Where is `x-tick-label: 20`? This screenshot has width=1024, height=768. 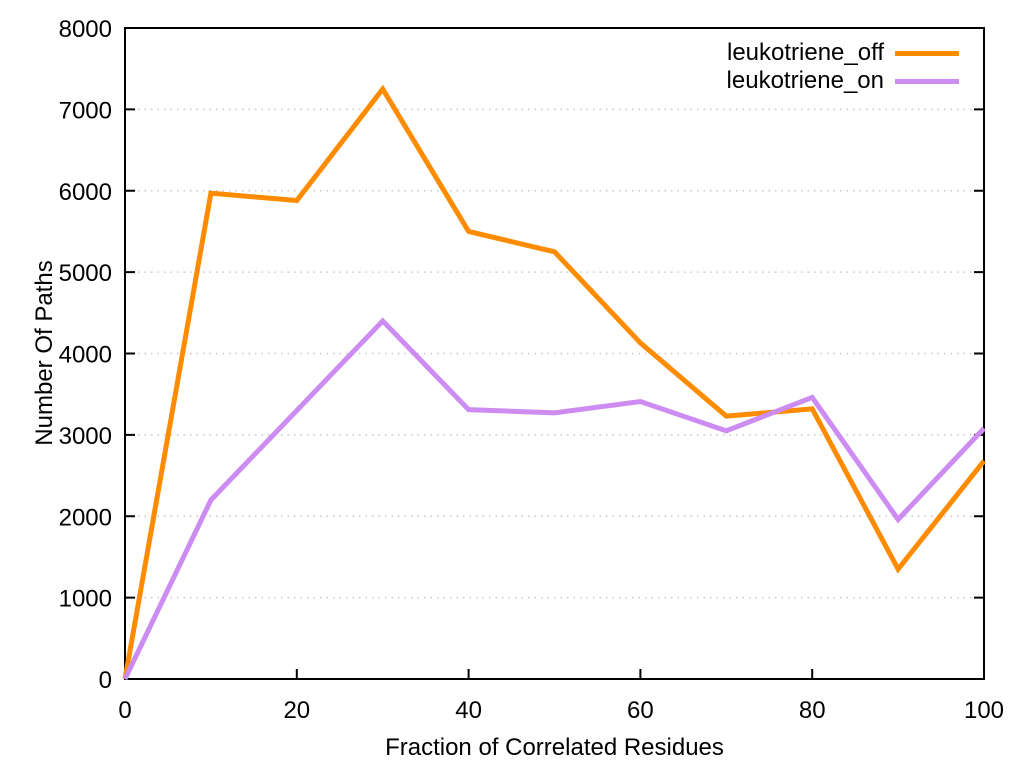
x-tick-label: 20 is located at coordinates (296, 710).